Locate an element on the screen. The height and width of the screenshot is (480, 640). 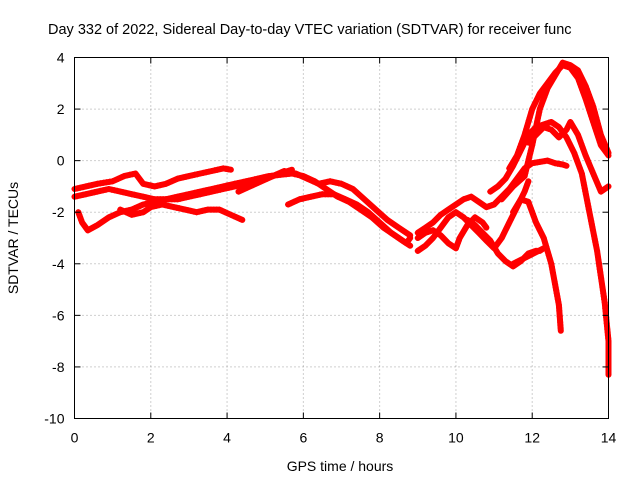
x-tick-label: 4 is located at coordinates (227, 438).